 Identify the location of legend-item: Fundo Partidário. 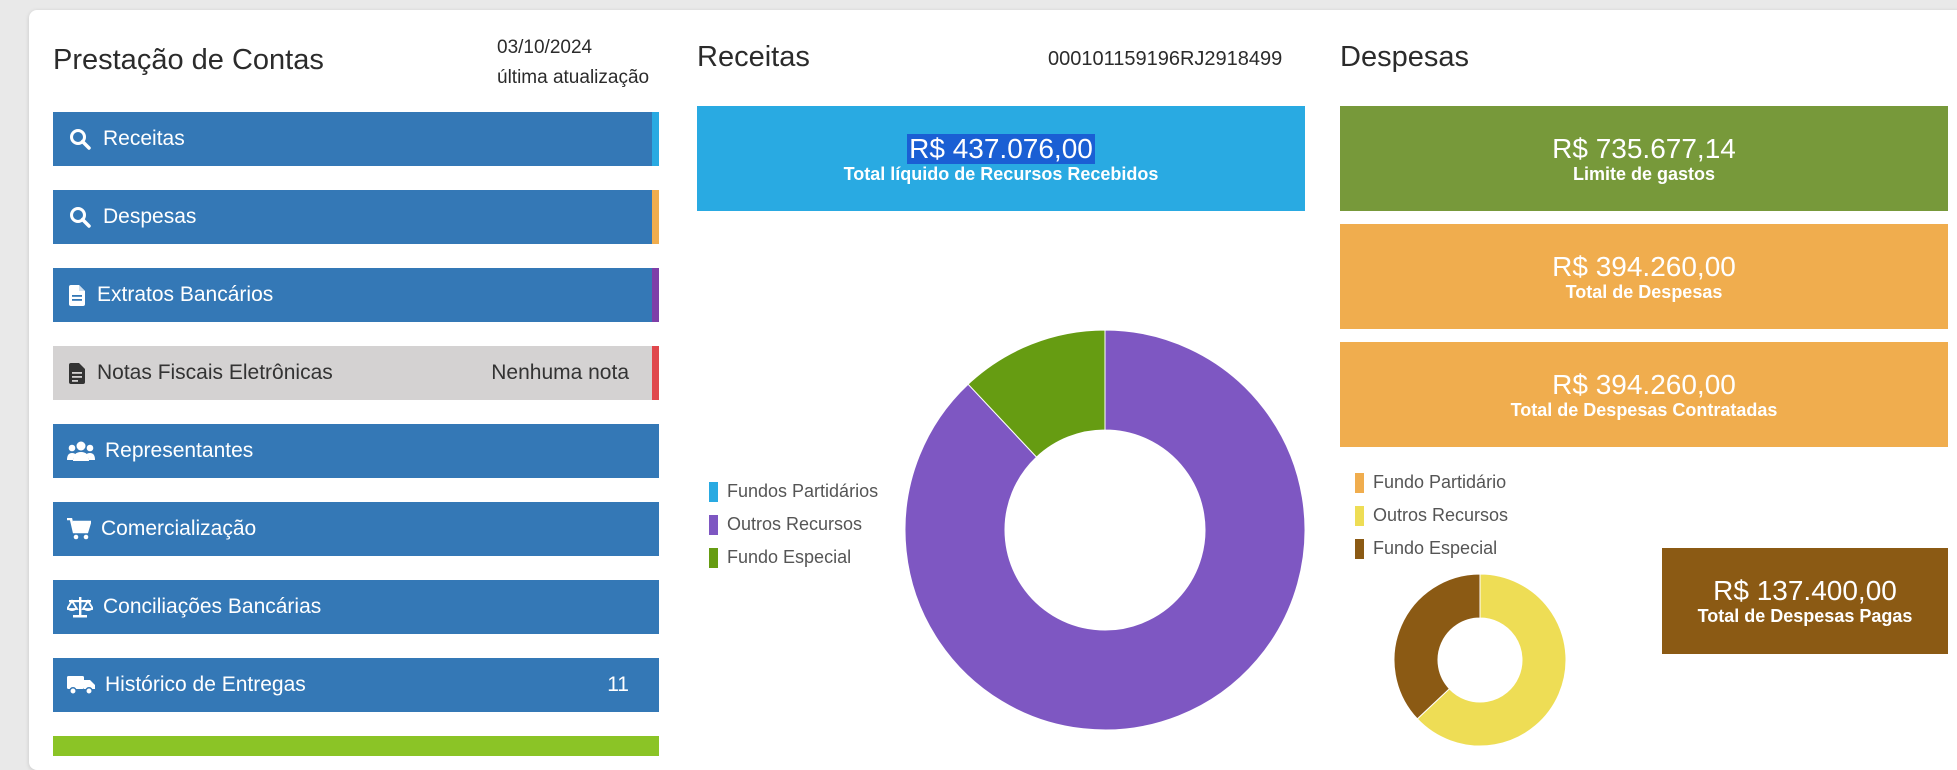
(1431, 482).